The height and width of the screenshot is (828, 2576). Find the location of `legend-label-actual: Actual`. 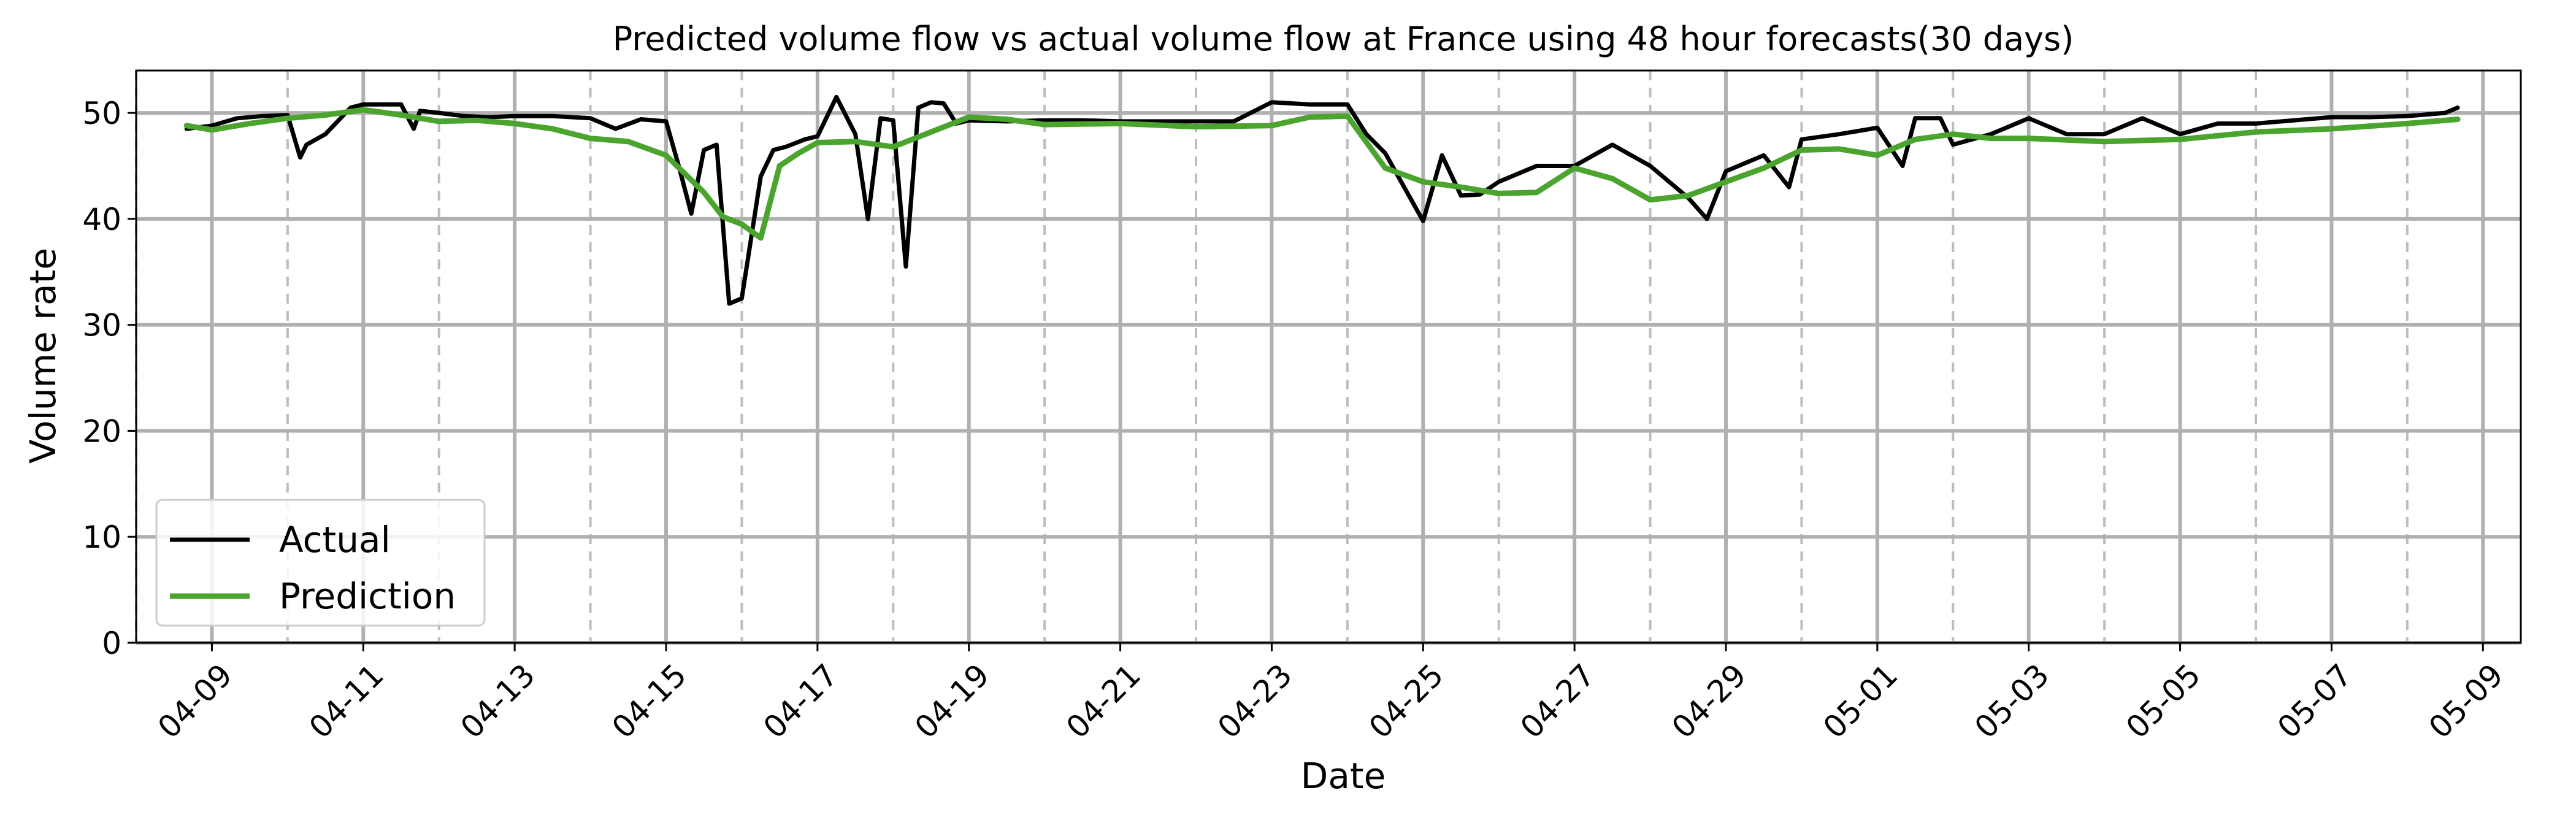

legend-label-actual: Actual is located at coordinates (335, 540).